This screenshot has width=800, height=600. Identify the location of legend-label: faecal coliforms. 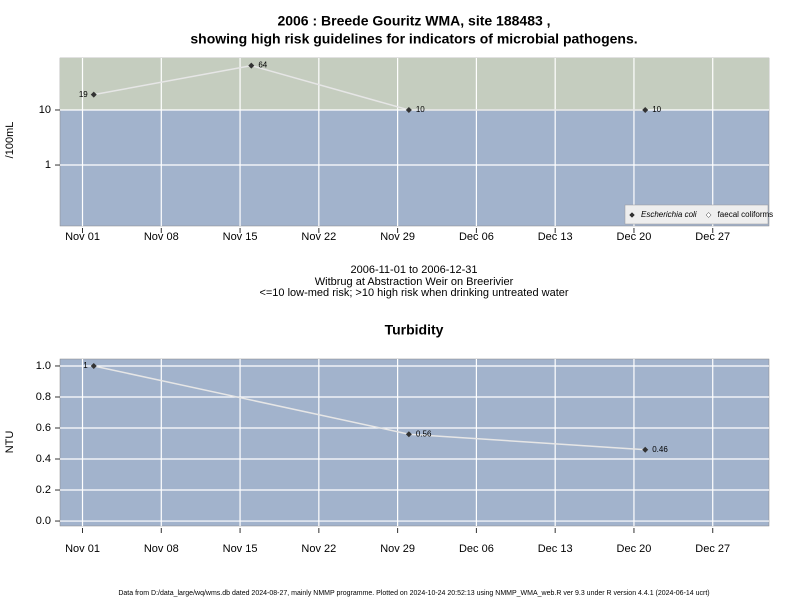
(746, 214).